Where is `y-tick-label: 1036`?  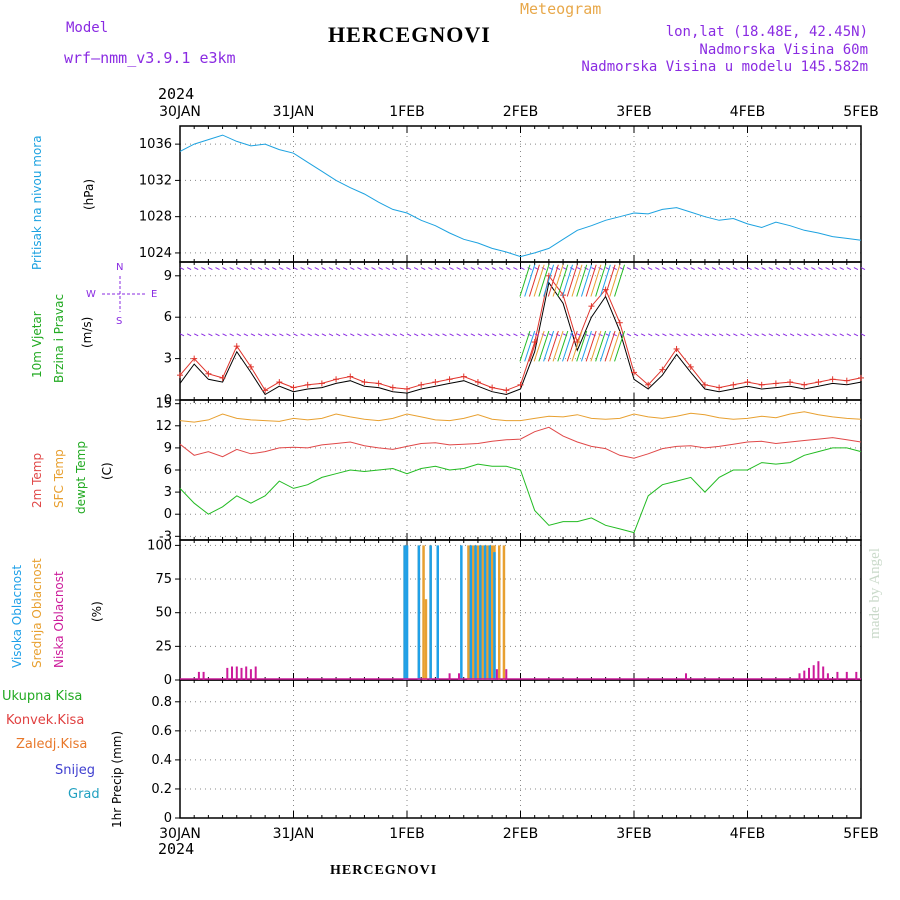
y-tick-label: 1036 is located at coordinates (155, 144).